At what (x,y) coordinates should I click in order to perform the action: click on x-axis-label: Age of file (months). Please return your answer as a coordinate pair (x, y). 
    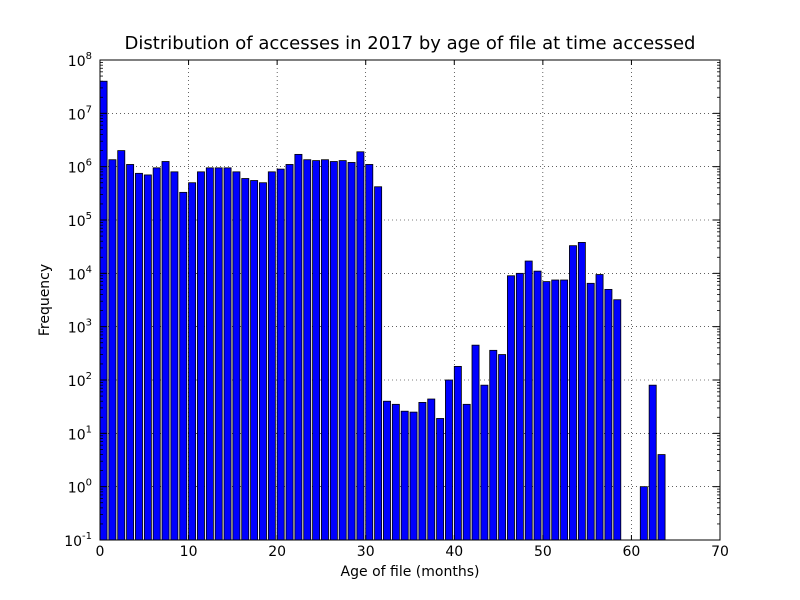
    Looking at the image, I should click on (410, 572).